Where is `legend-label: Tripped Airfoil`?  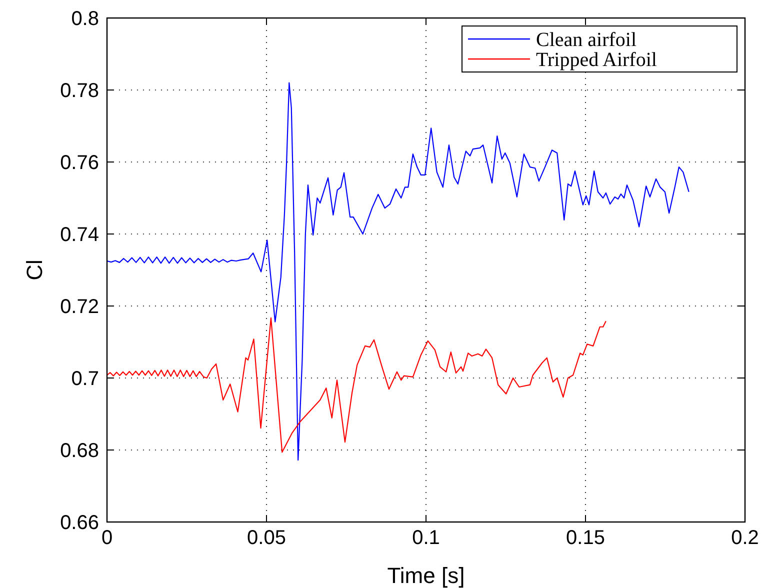
legend-label: Tripped Airfoil is located at coordinates (597, 60).